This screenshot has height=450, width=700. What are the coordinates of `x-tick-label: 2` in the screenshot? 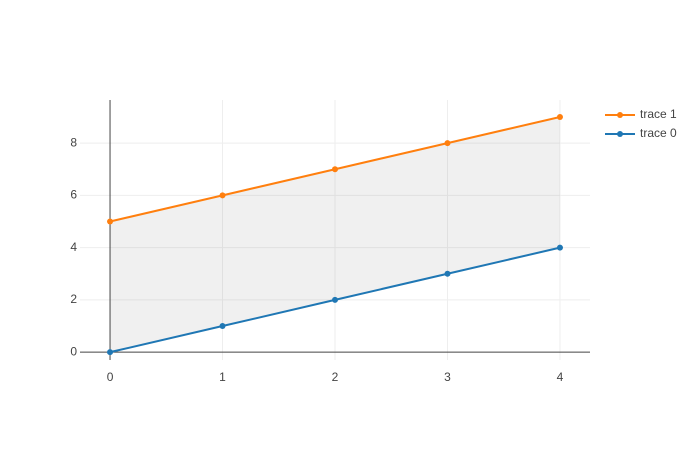 It's located at (335, 377).